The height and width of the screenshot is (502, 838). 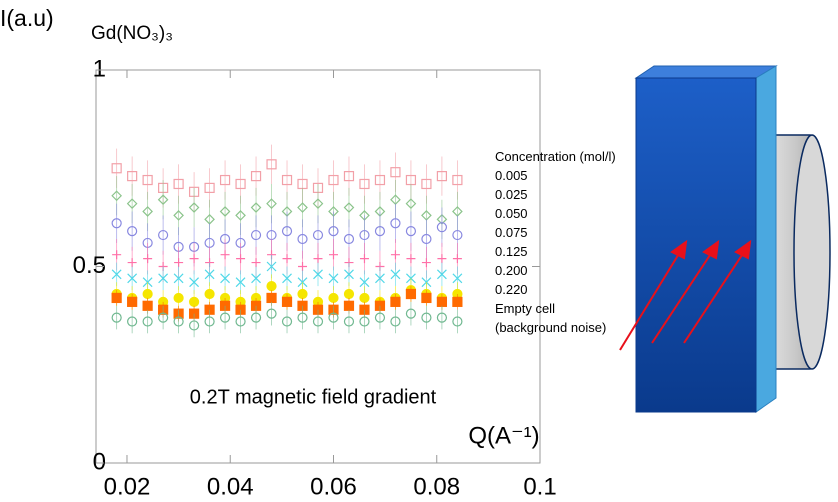 I want to click on legend-entry: 0.050, so click(x=511, y=213).